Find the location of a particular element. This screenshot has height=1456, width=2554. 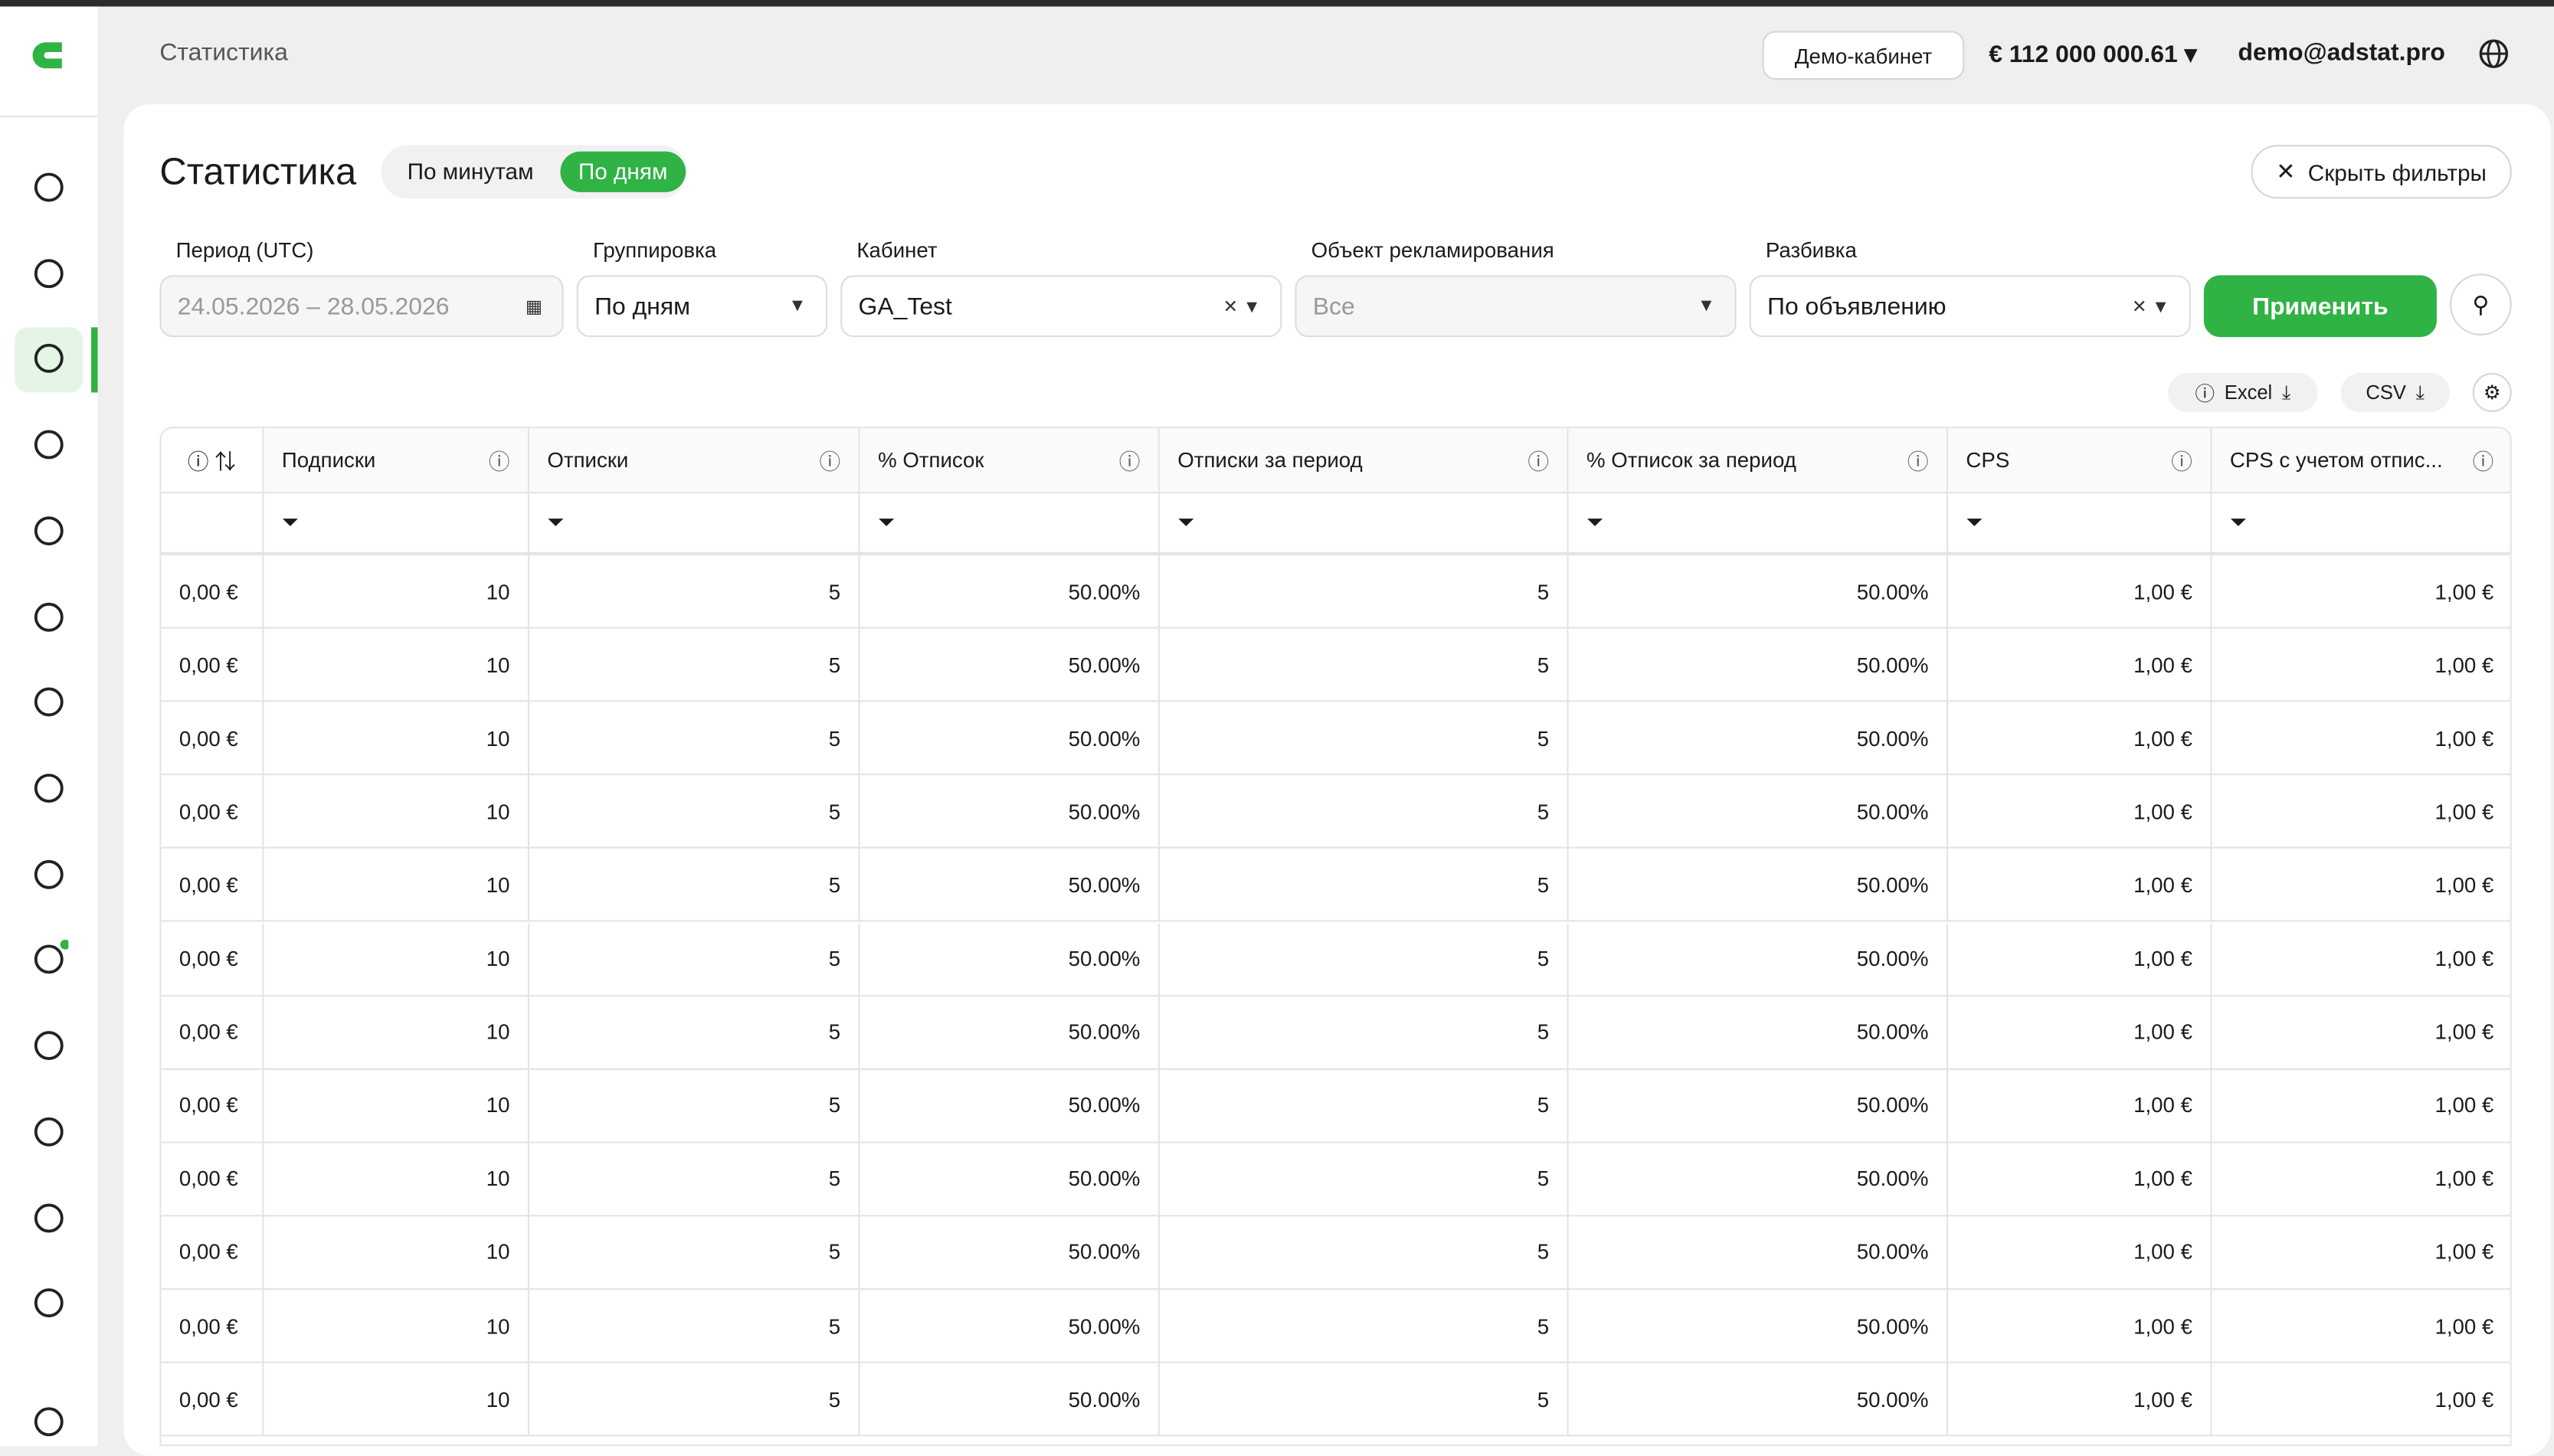

demo-button: Демо-кабинет is located at coordinates (1864, 56).